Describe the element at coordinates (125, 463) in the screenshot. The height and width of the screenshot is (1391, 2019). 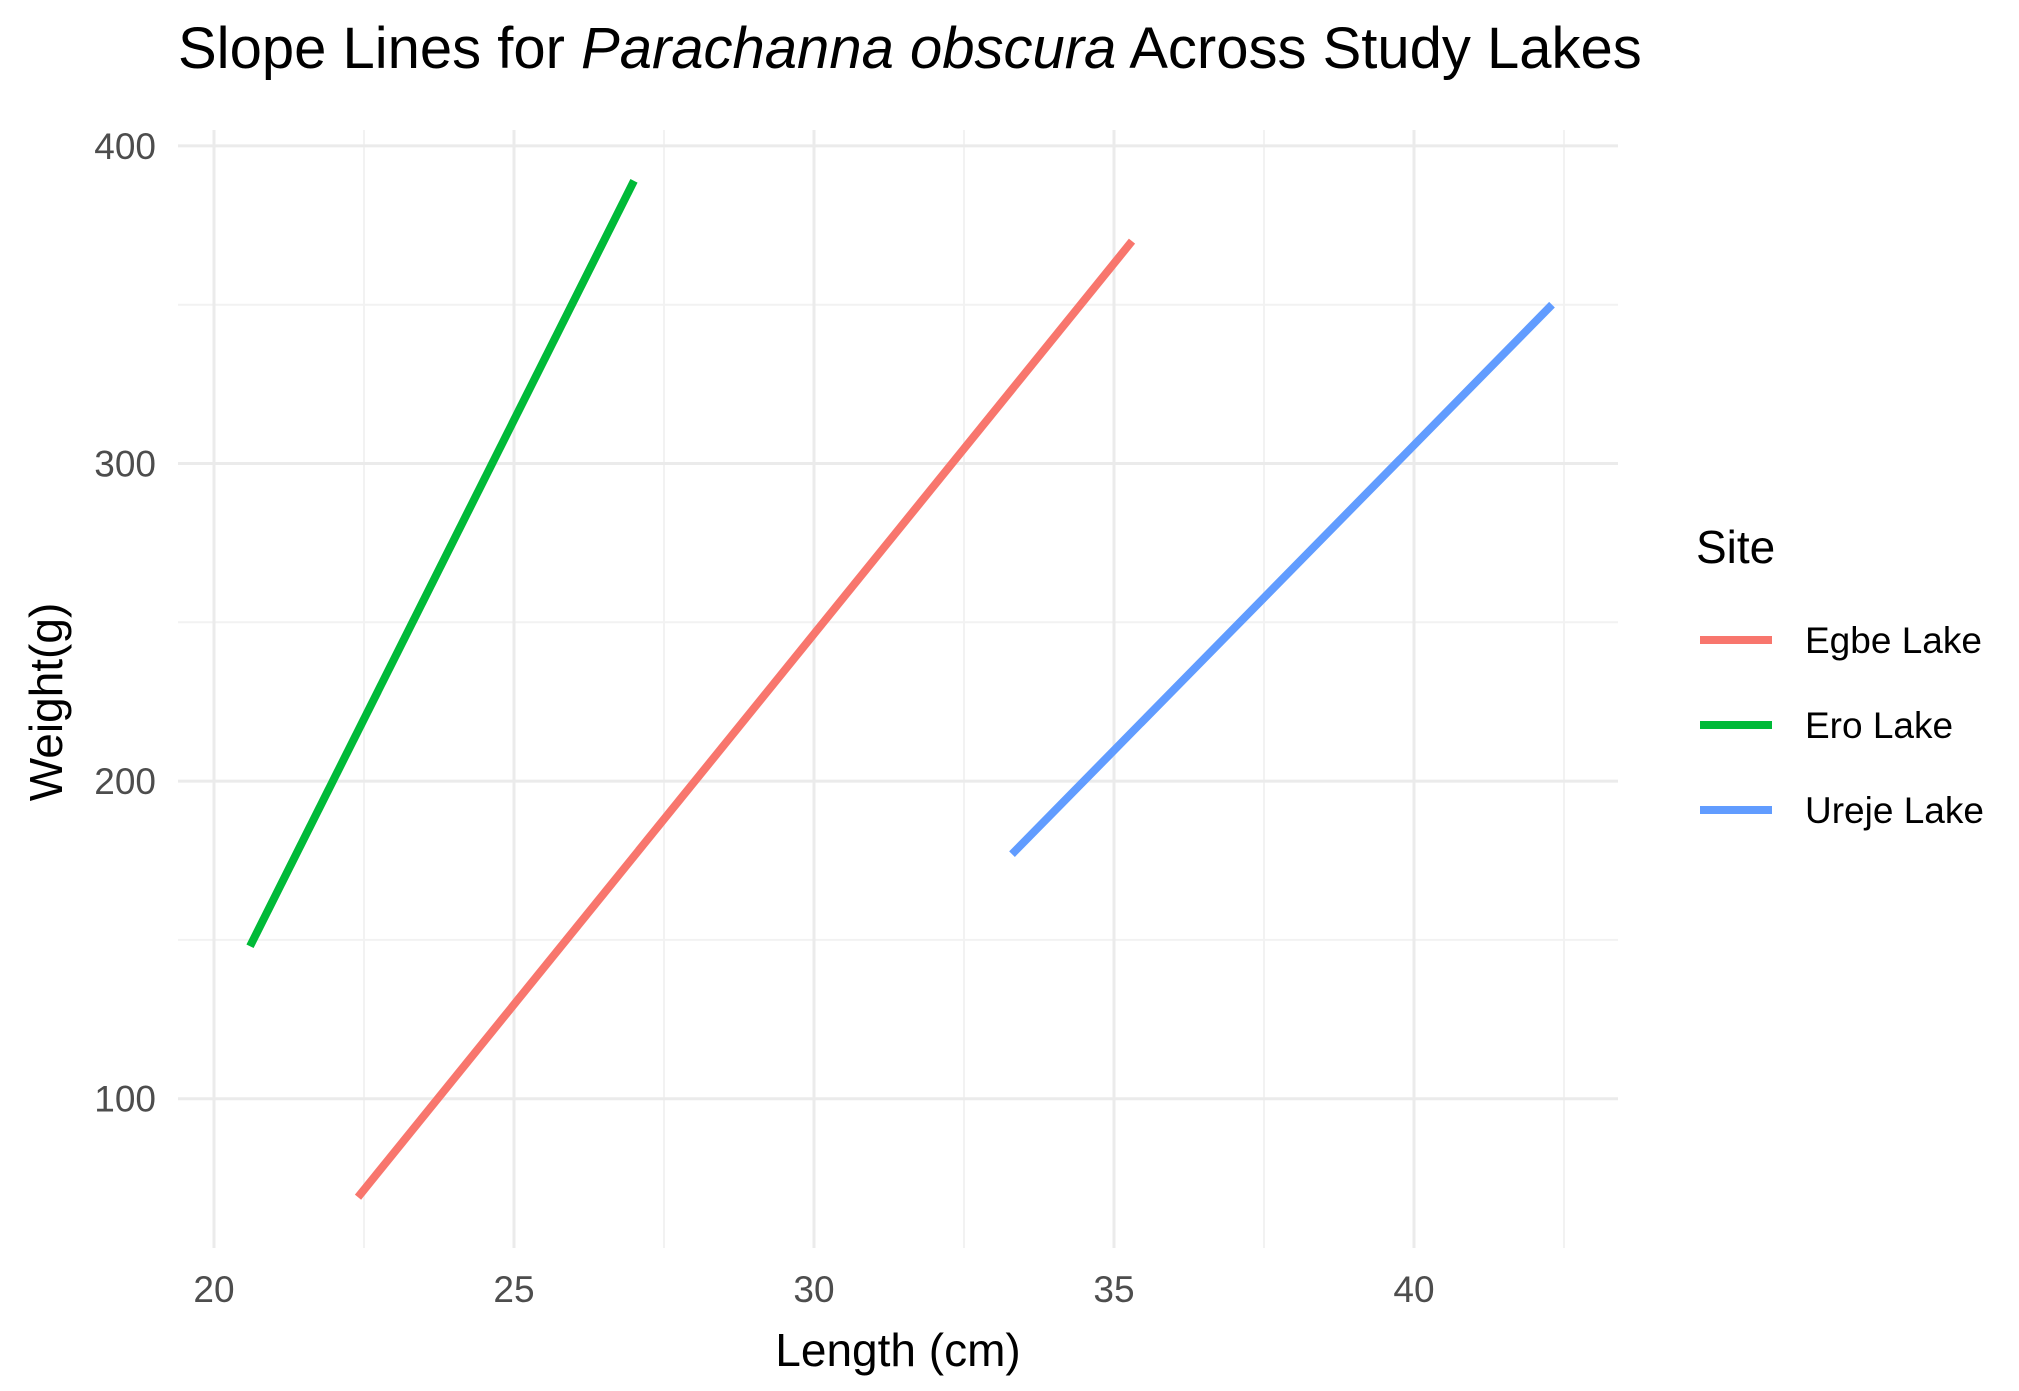
I see `y-tick-label: 300` at that location.